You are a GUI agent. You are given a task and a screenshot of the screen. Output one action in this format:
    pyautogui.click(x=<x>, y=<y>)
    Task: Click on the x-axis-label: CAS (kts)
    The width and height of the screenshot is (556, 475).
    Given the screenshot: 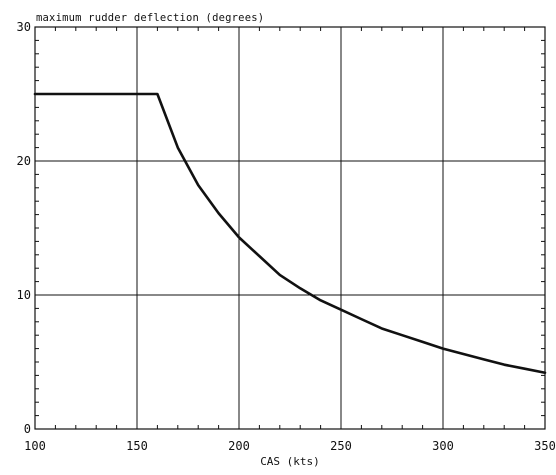 What is the action you would take?
    pyautogui.click(x=290, y=461)
    